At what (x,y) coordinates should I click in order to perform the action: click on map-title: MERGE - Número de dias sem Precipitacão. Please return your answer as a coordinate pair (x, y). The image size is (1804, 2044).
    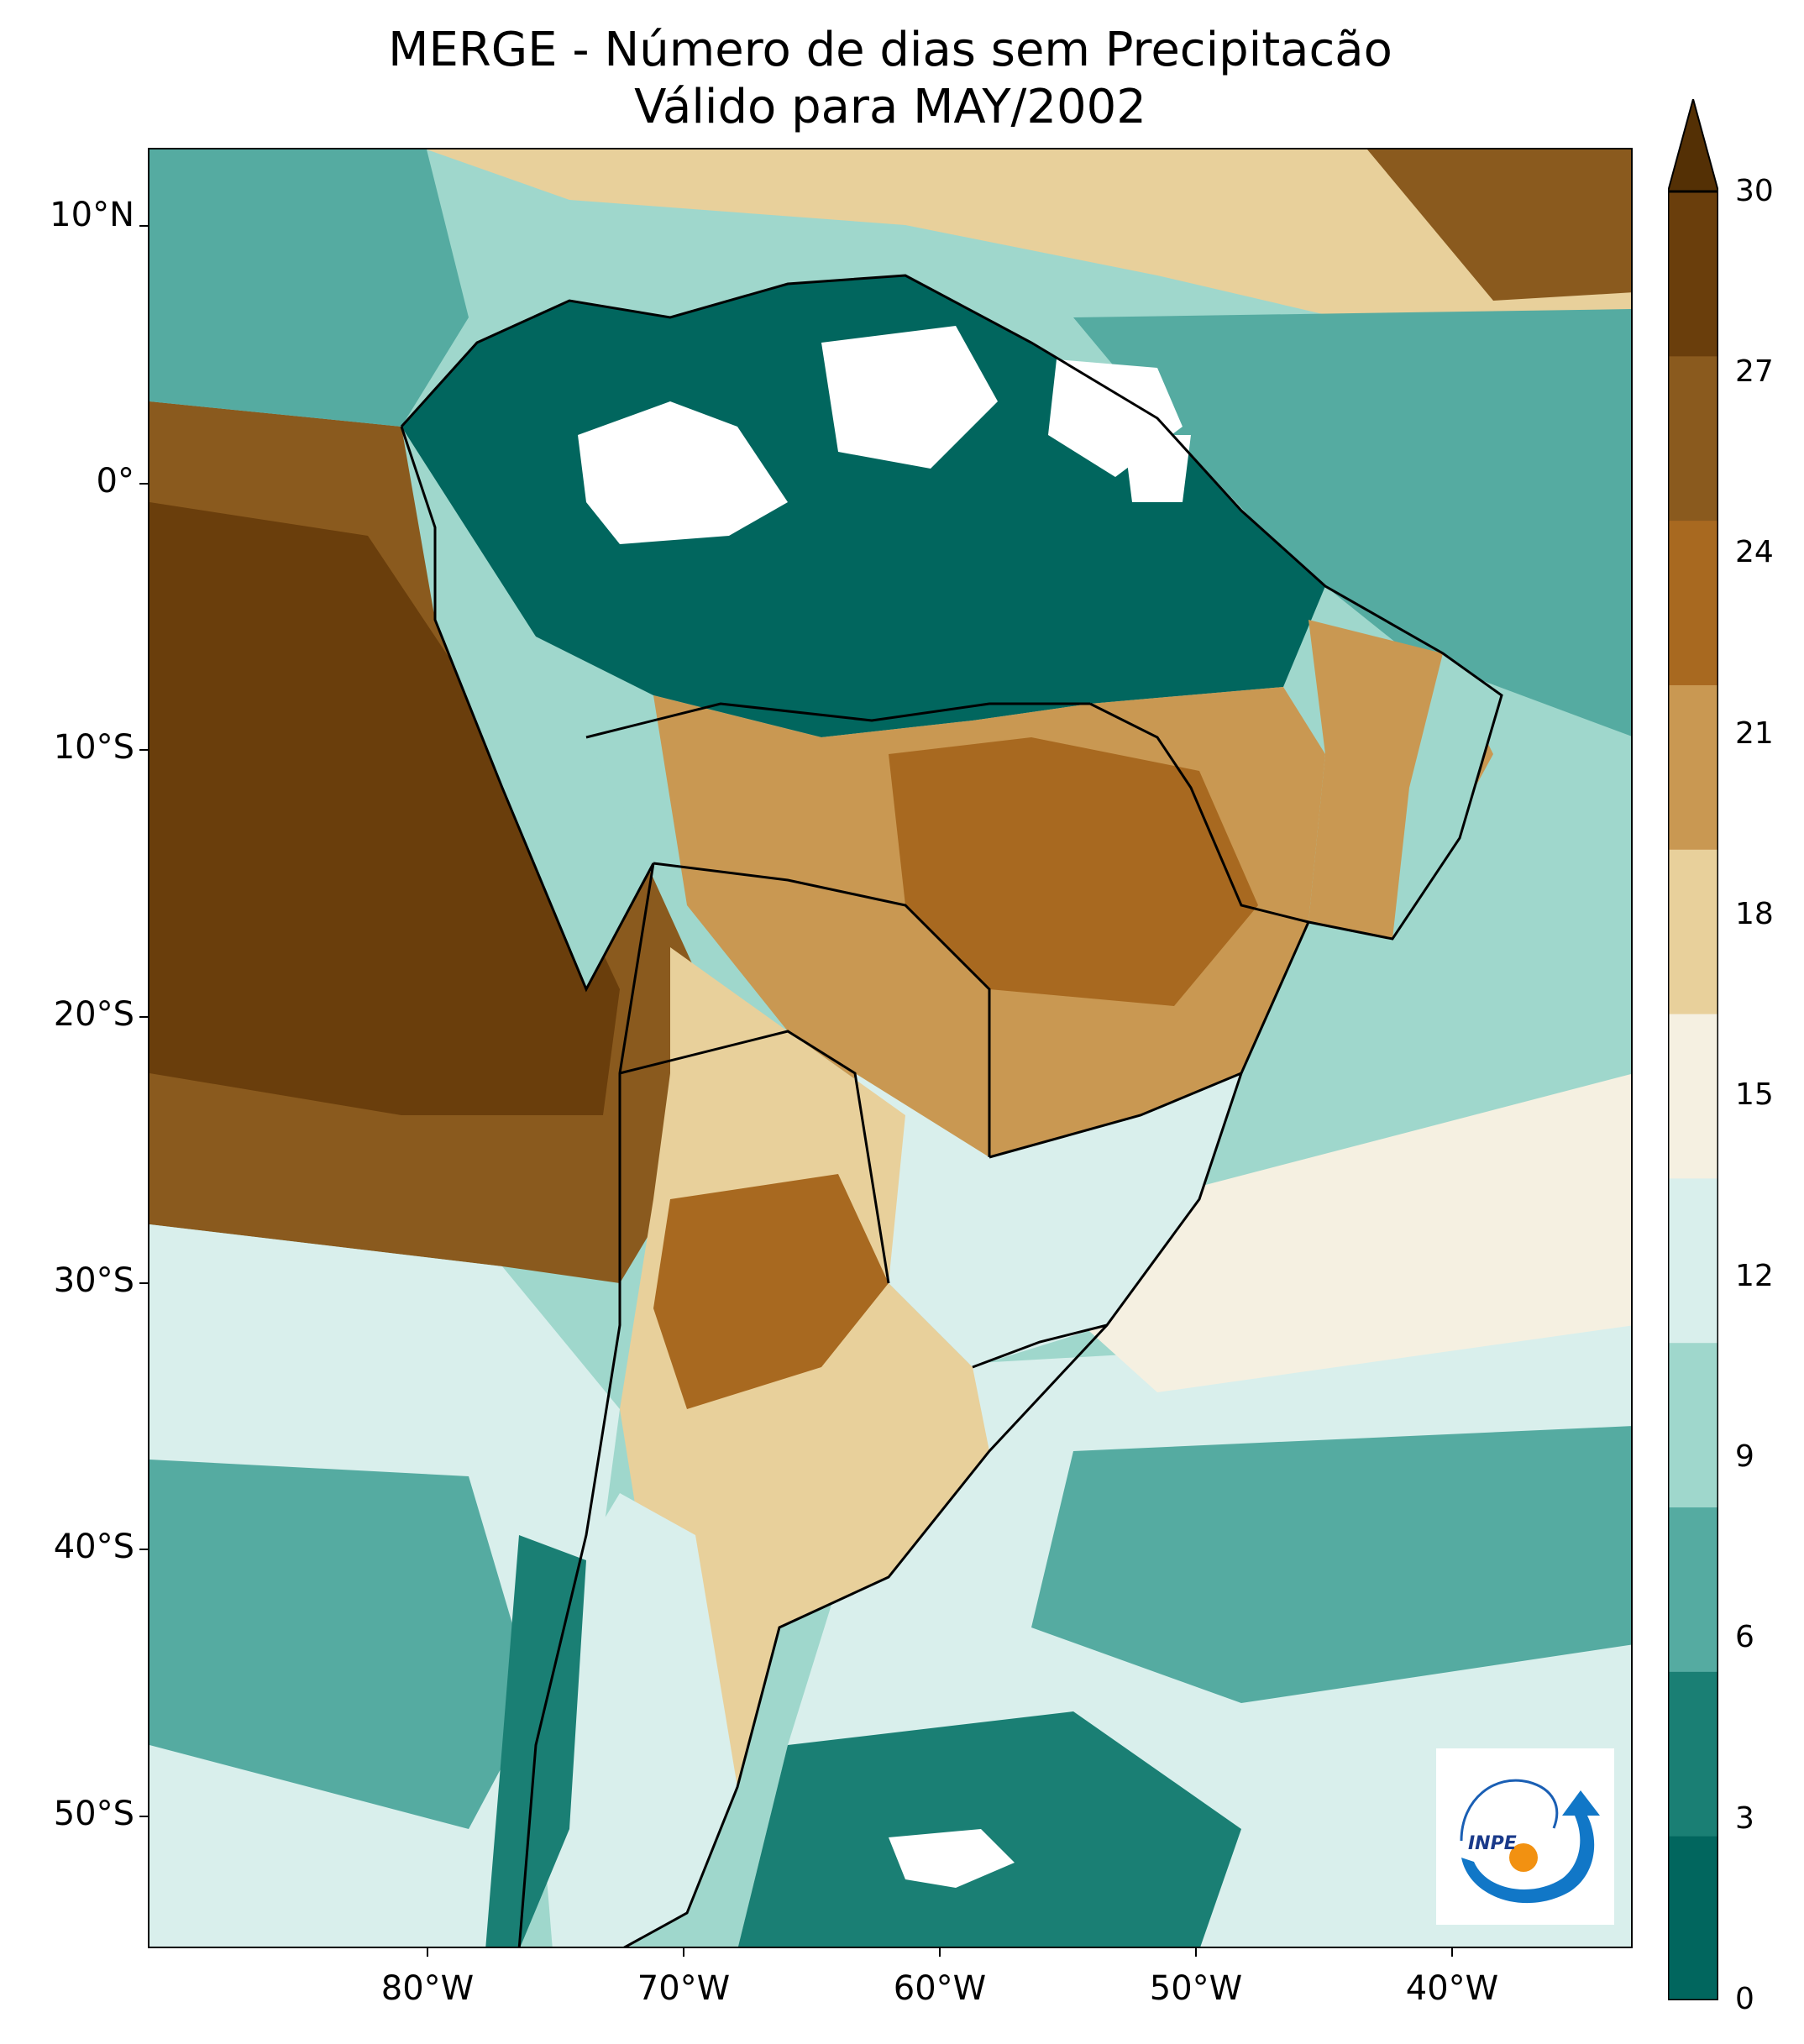
    Looking at the image, I should click on (890, 50).